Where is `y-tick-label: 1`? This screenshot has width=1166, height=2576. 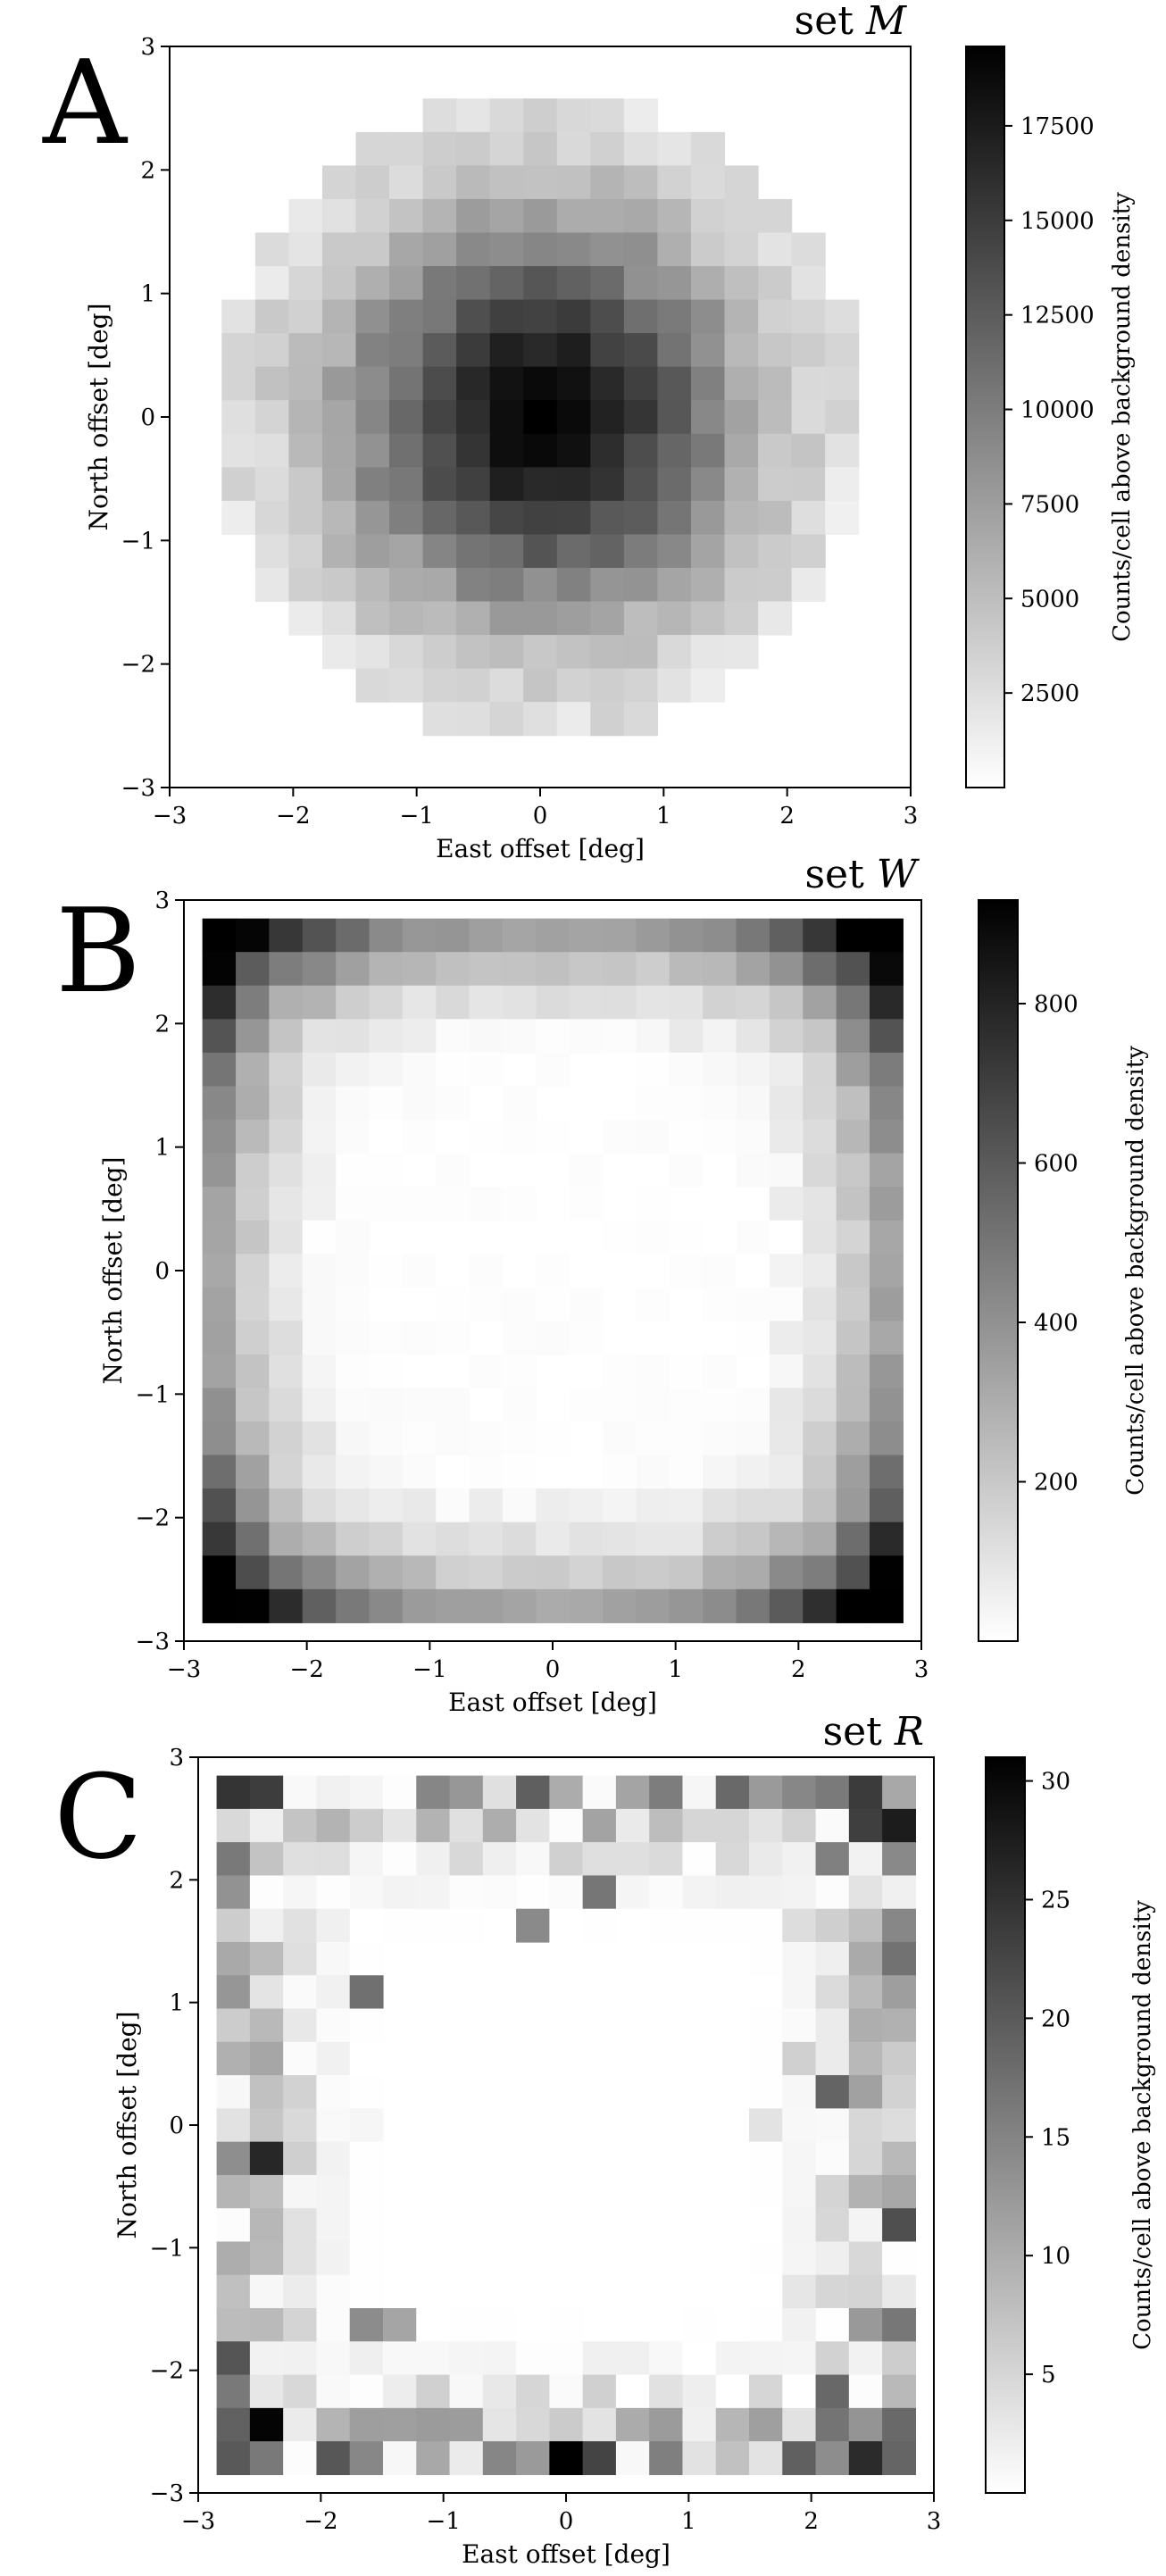 y-tick-label: 1 is located at coordinates (148, 294).